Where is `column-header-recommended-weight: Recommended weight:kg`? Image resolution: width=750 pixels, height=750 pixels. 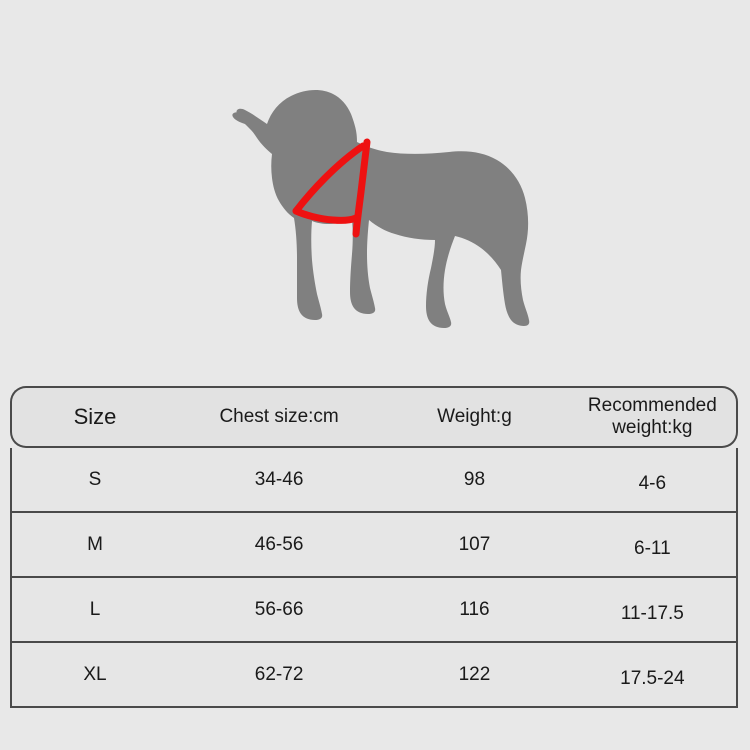
column-header-recommended-weight: Recommended weight:kg is located at coordinates (653, 417).